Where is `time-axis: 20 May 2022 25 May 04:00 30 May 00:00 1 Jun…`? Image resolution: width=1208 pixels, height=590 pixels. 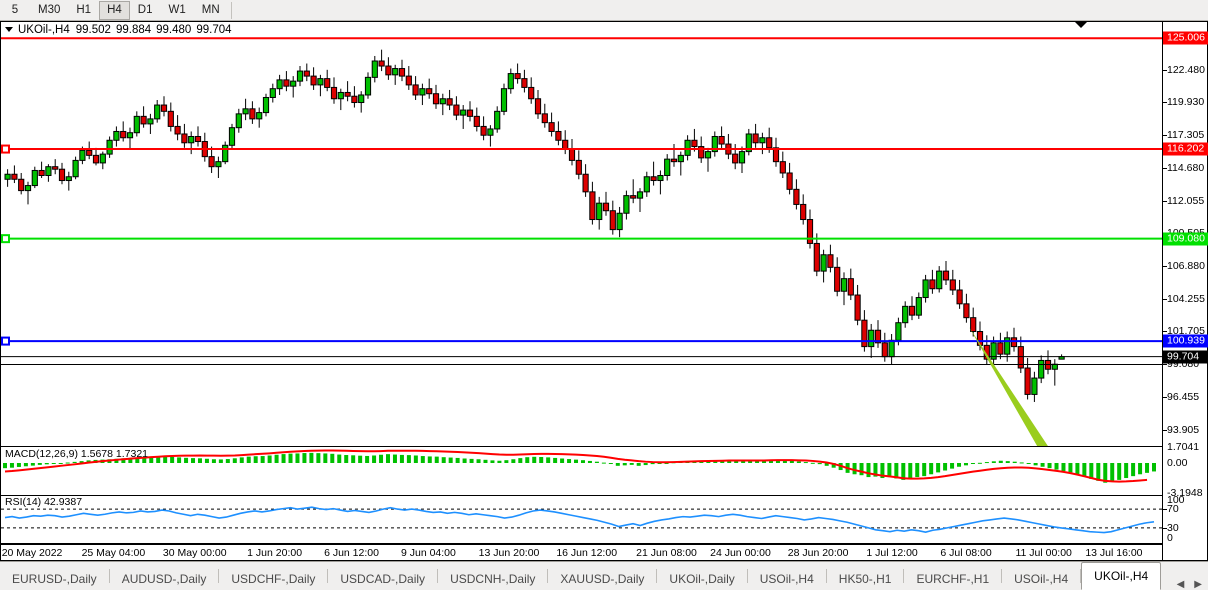 time-axis: 20 May 2022 25 May 04:00 30 May 00:00 1 Jun… is located at coordinates (581, 552).